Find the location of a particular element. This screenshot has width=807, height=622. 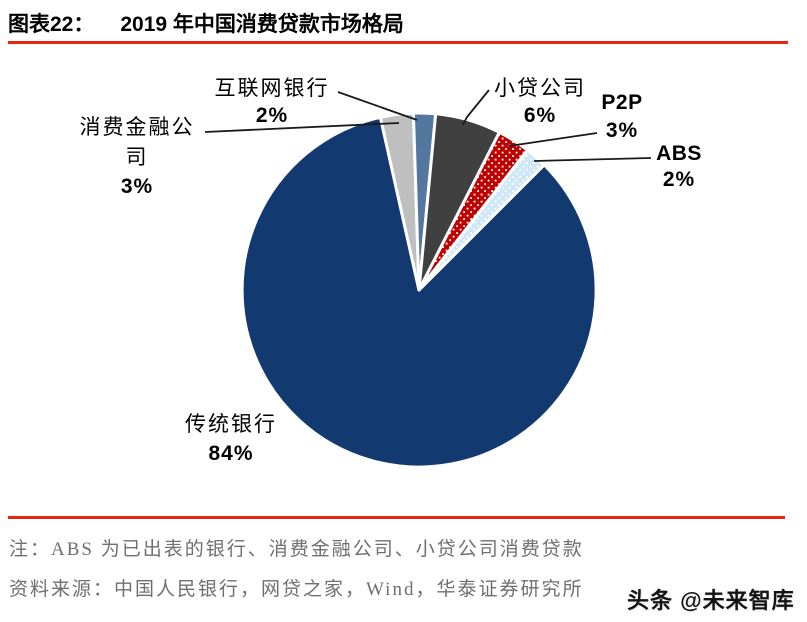

figure-header: 图表22： 2019 年中国消费贷款市场格局 is located at coordinates (206, 23).